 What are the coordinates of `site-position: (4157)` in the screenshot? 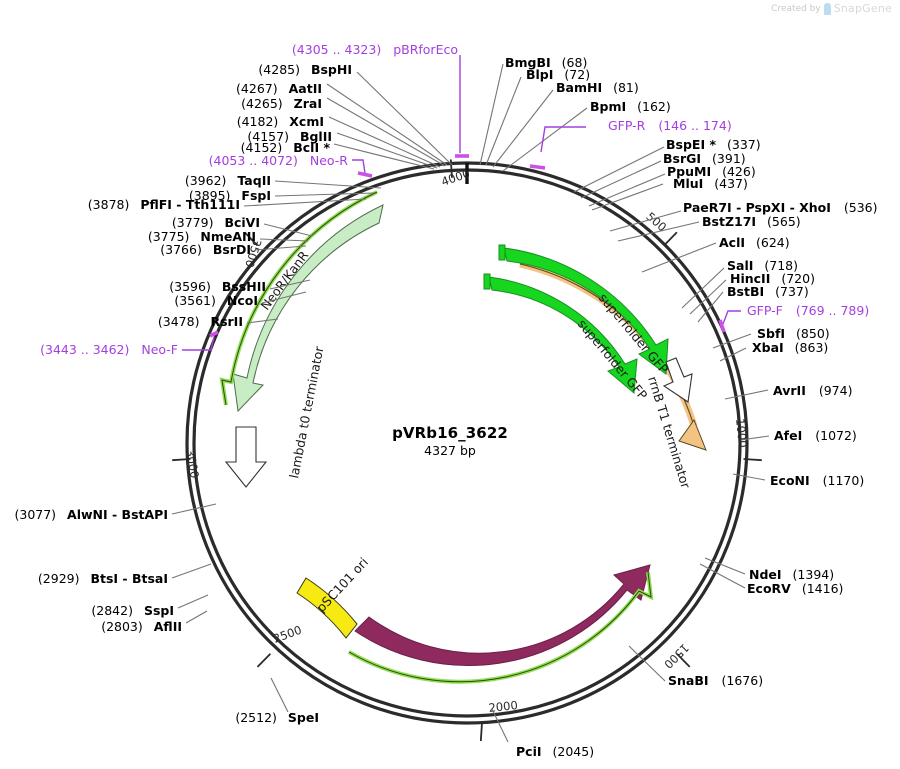 It's located at (268, 136).